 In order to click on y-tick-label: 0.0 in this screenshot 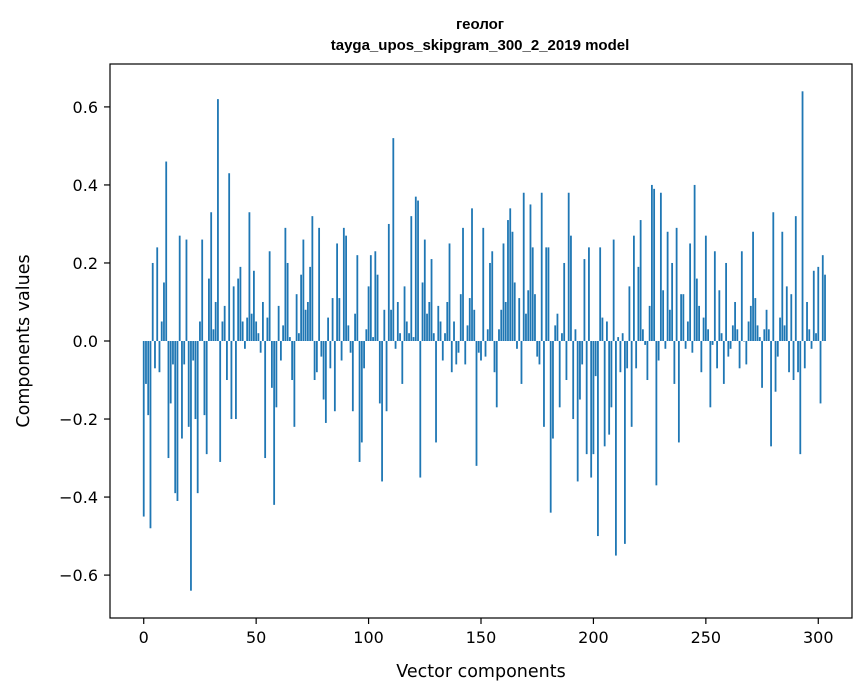, I will do `click(85, 341)`.